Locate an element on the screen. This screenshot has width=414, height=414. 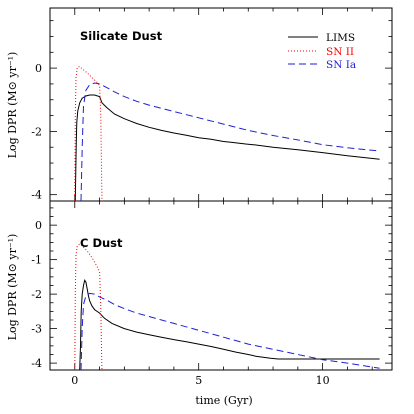
bottom-panel-title: C Dust is located at coordinates (101, 243).